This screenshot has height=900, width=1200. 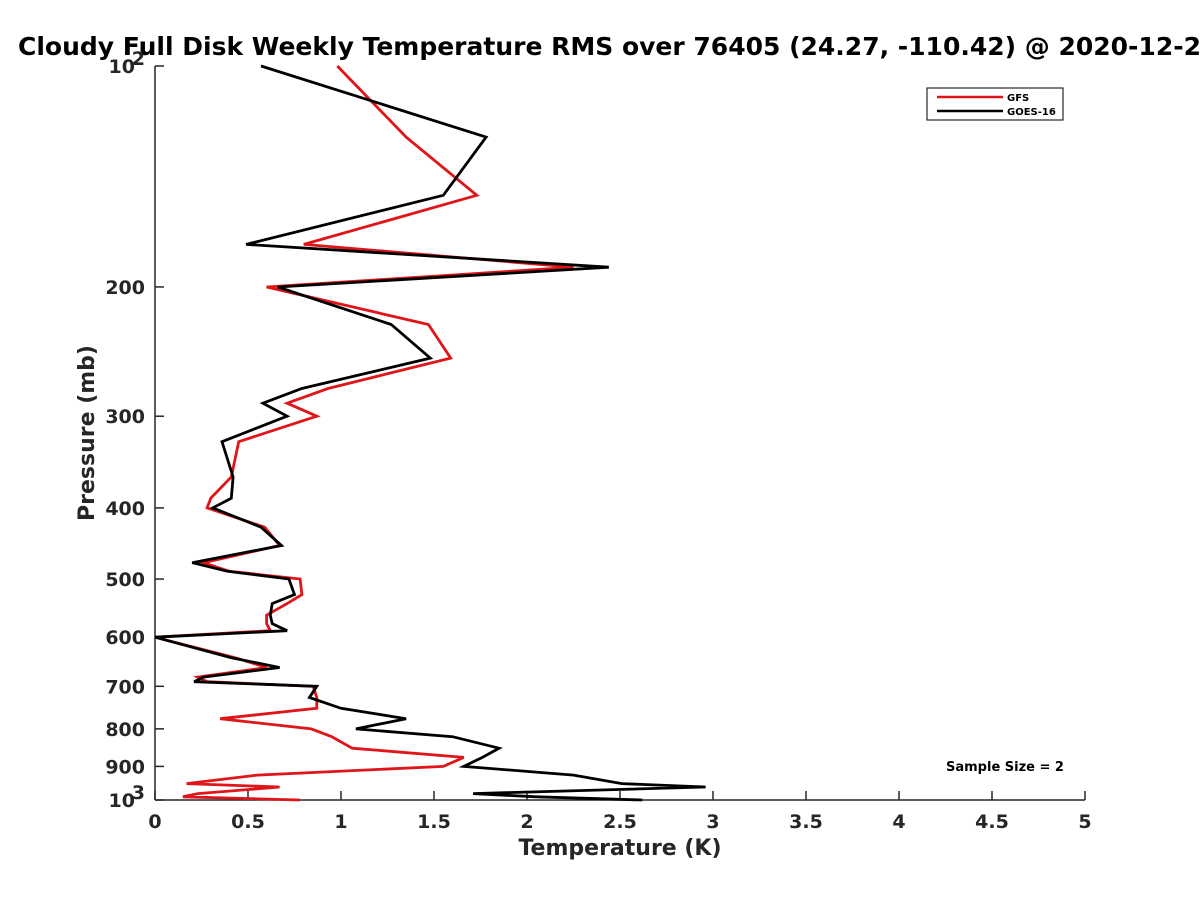 What do you see at coordinates (125, 288) in the screenshot?
I see `y-tick-label: 200` at bounding box center [125, 288].